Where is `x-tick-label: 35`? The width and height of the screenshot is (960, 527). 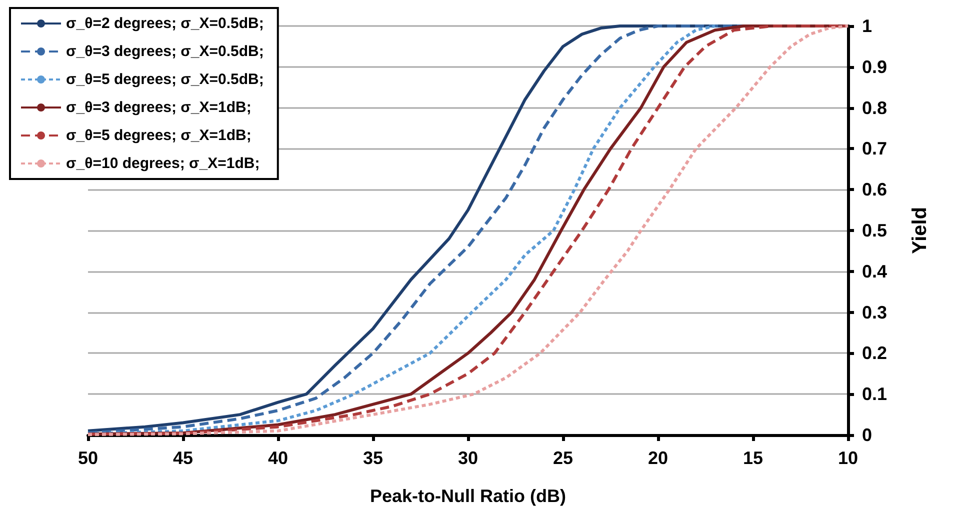 x-tick-label: 35 is located at coordinates (373, 458).